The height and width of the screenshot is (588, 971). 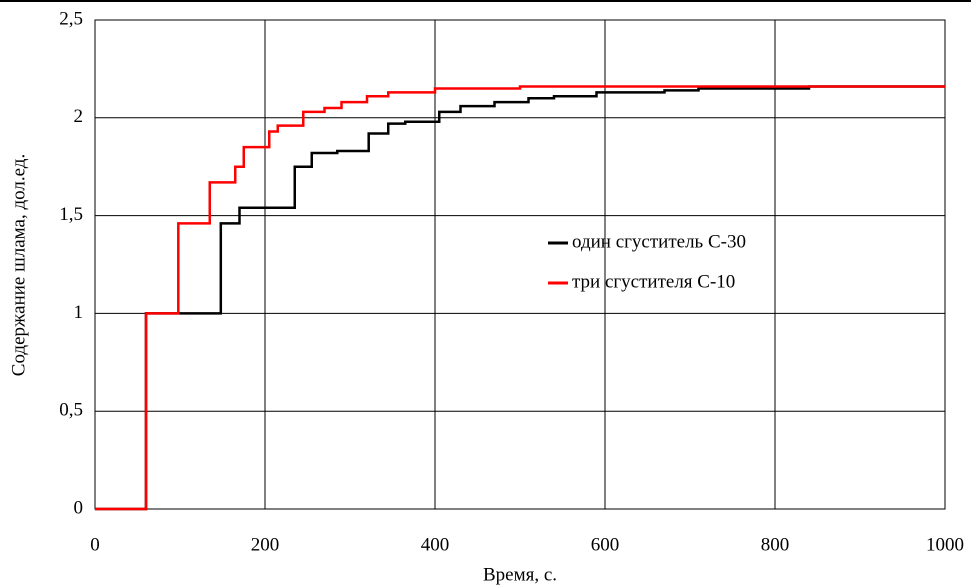 What do you see at coordinates (605, 544) in the screenshot?
I see `x-tick-label: 600` at bounding box center [605, 544].